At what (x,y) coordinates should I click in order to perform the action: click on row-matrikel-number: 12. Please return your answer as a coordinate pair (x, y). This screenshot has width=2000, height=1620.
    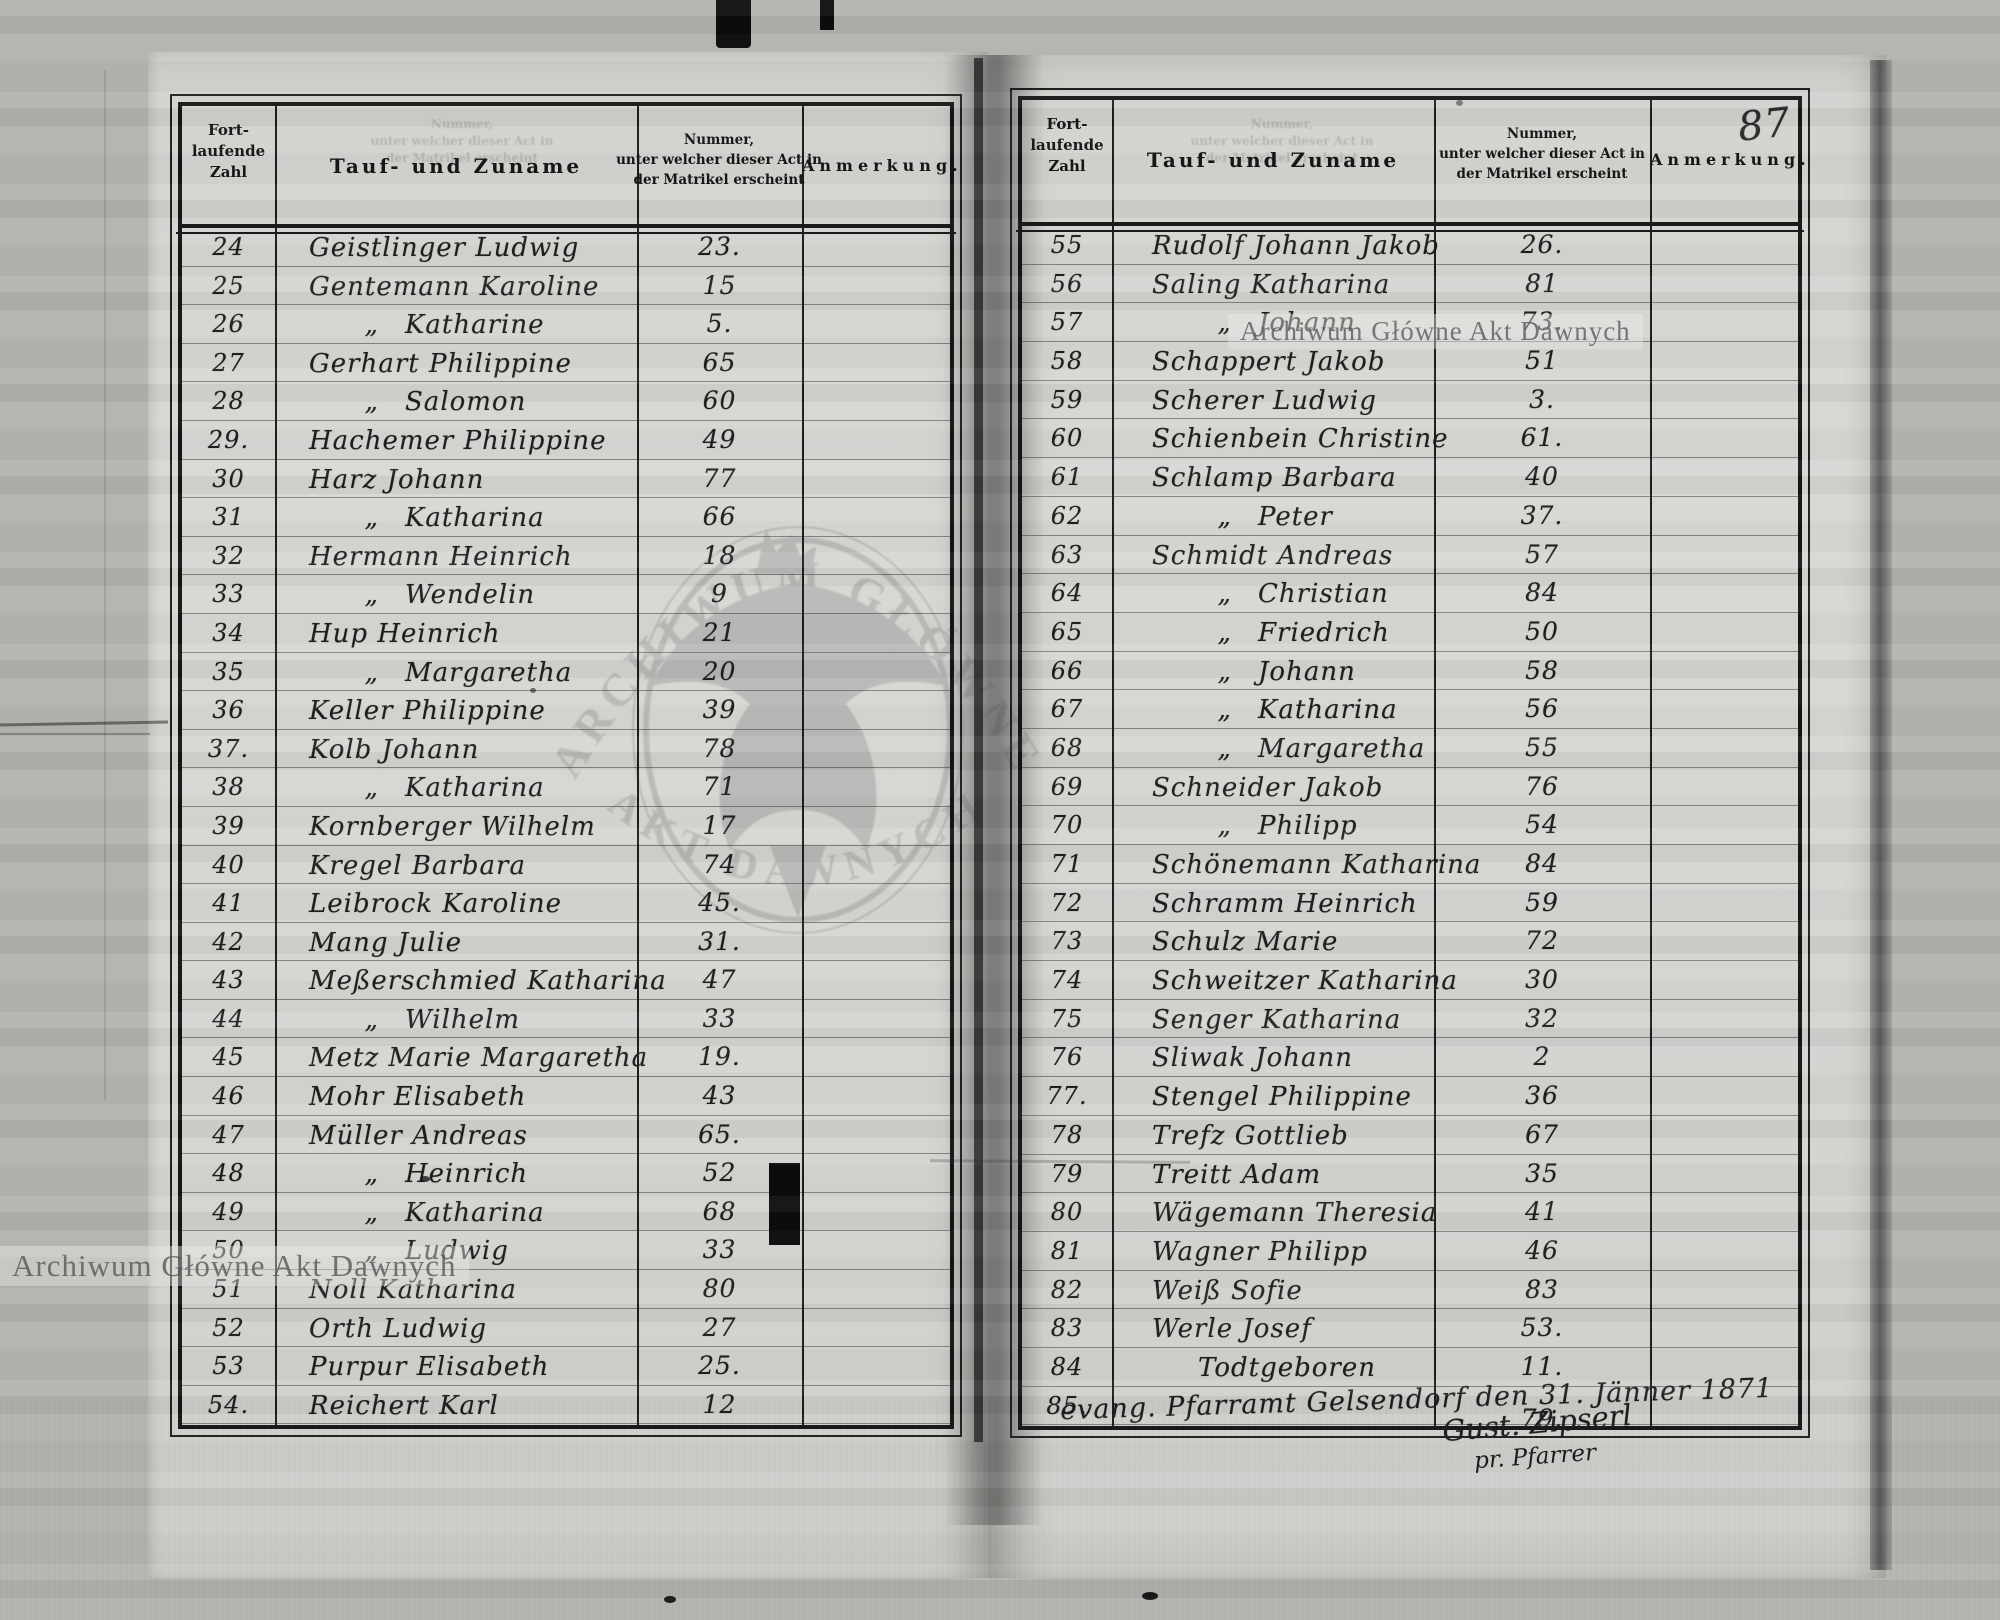
    Looking at the image, I should click on (719, 1404).